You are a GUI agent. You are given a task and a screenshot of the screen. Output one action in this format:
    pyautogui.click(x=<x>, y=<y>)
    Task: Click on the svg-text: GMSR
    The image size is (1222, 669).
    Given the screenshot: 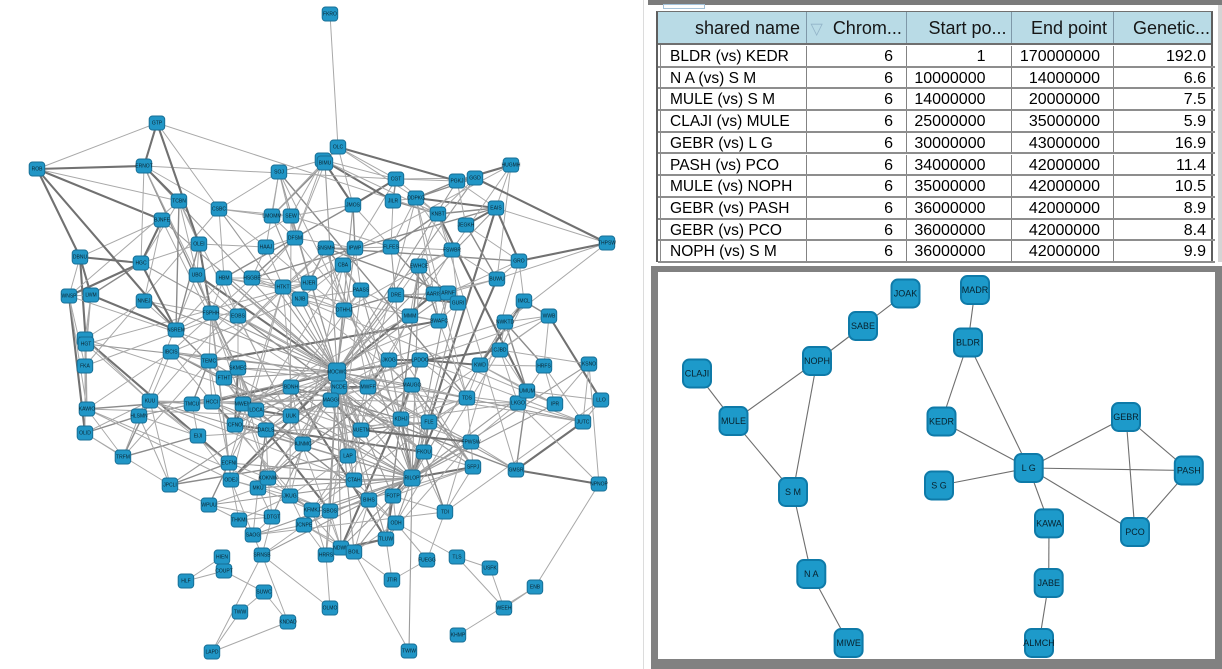 What is the action you would take?
    pyautogui.click(x=516, y=471)
    